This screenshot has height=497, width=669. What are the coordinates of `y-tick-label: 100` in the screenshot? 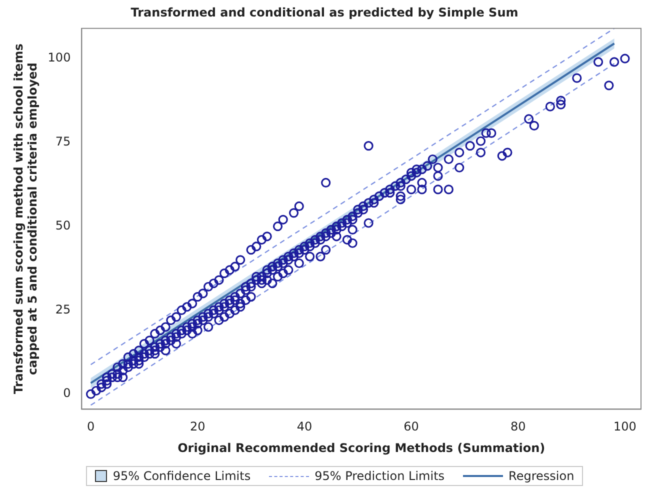 It's located at (59, 57).